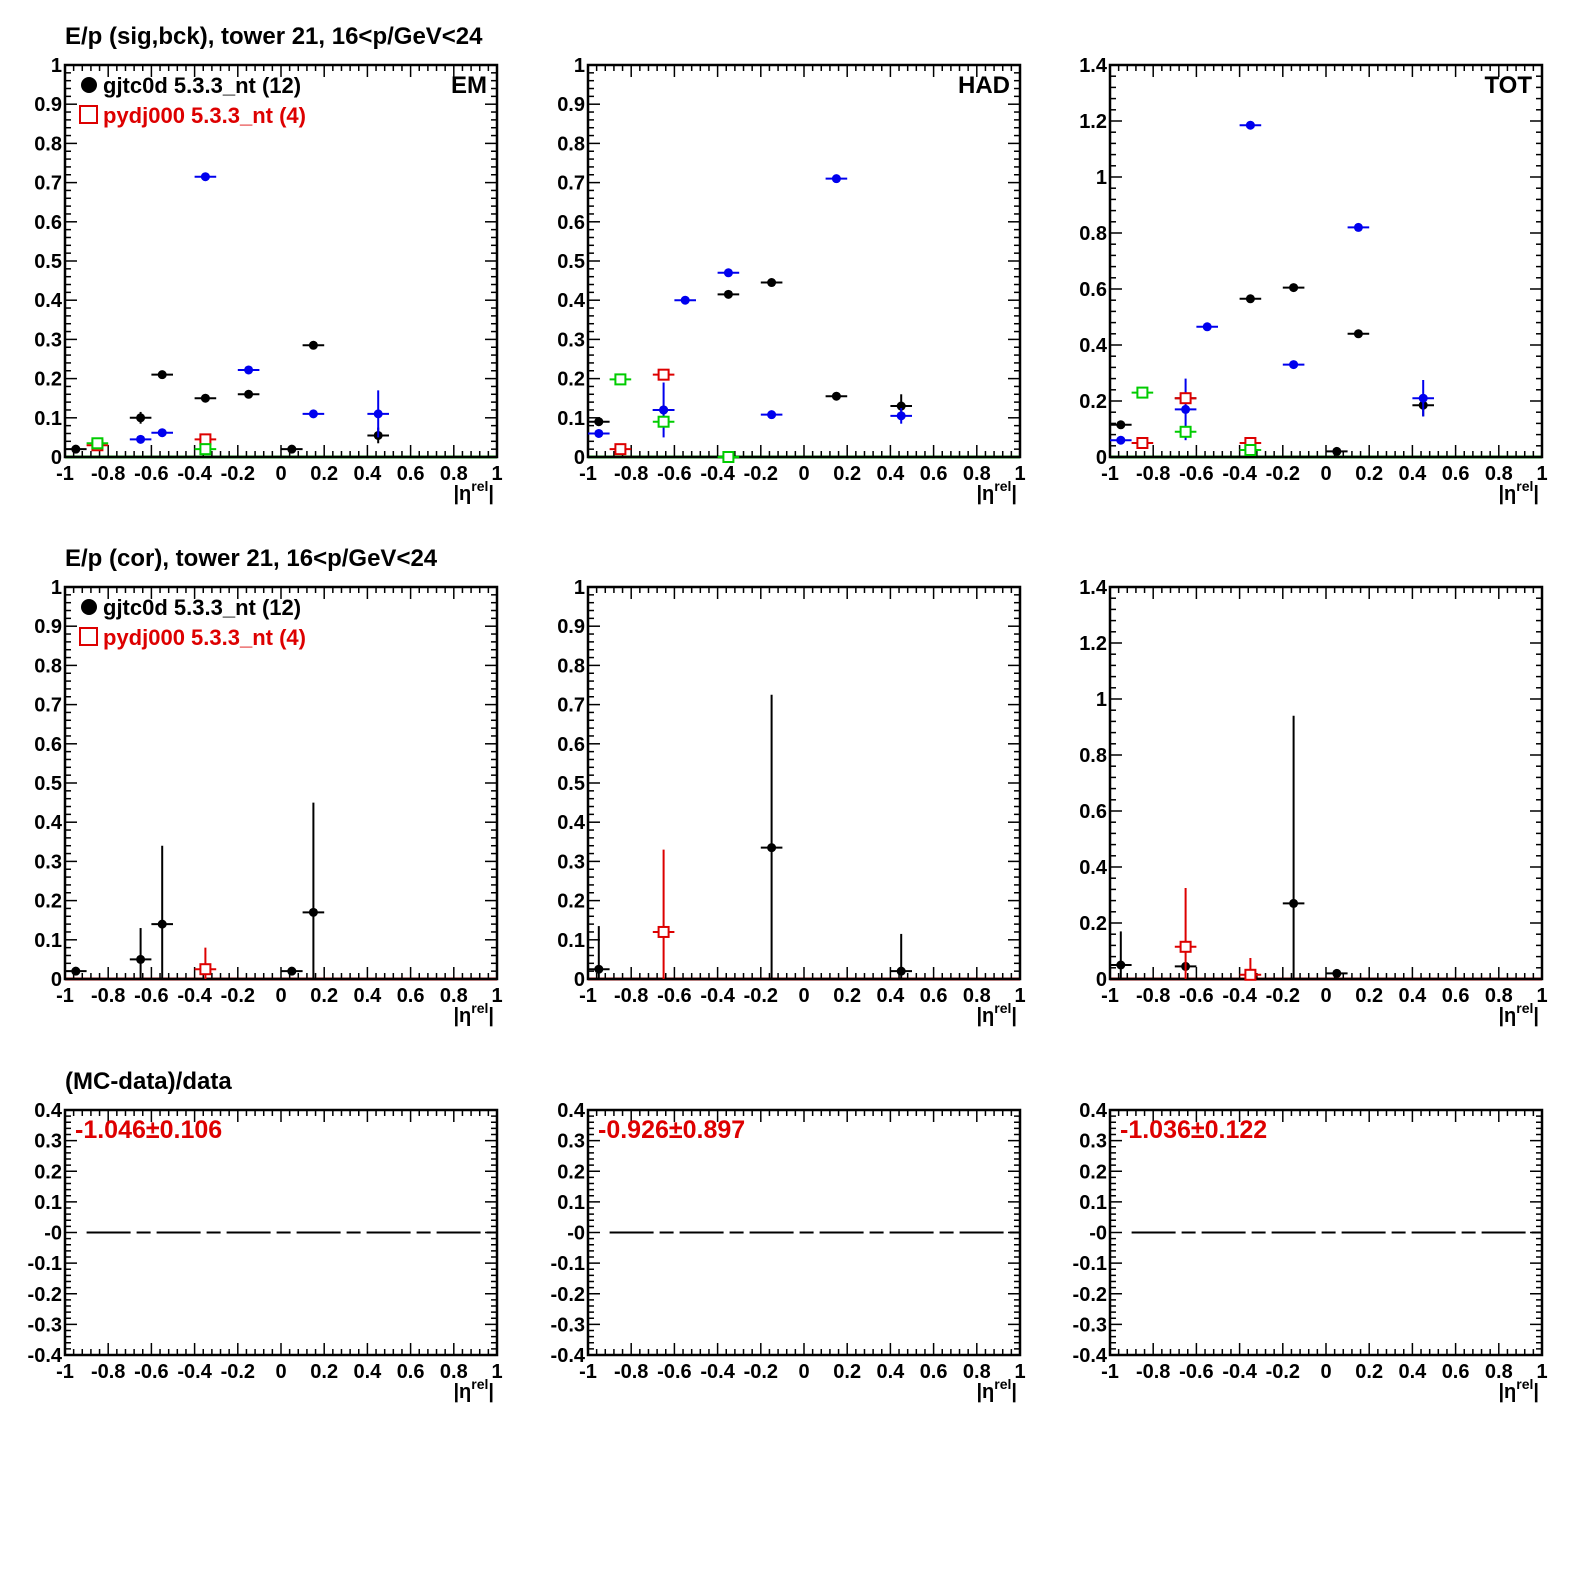 The image size is (1575, 1575). Describe the element at coordinates (89, 85) in the screenshot. I see `legend-marker-data` at that location.